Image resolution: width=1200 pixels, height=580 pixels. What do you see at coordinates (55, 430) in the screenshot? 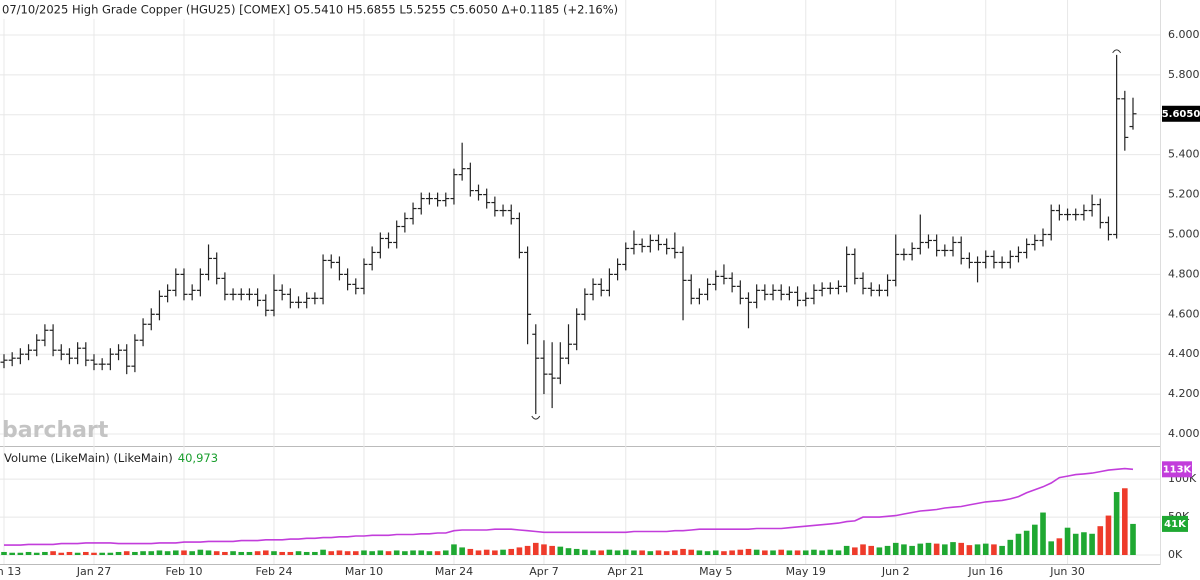
I see `watermark: barchart` at bounding box center [55, 430].